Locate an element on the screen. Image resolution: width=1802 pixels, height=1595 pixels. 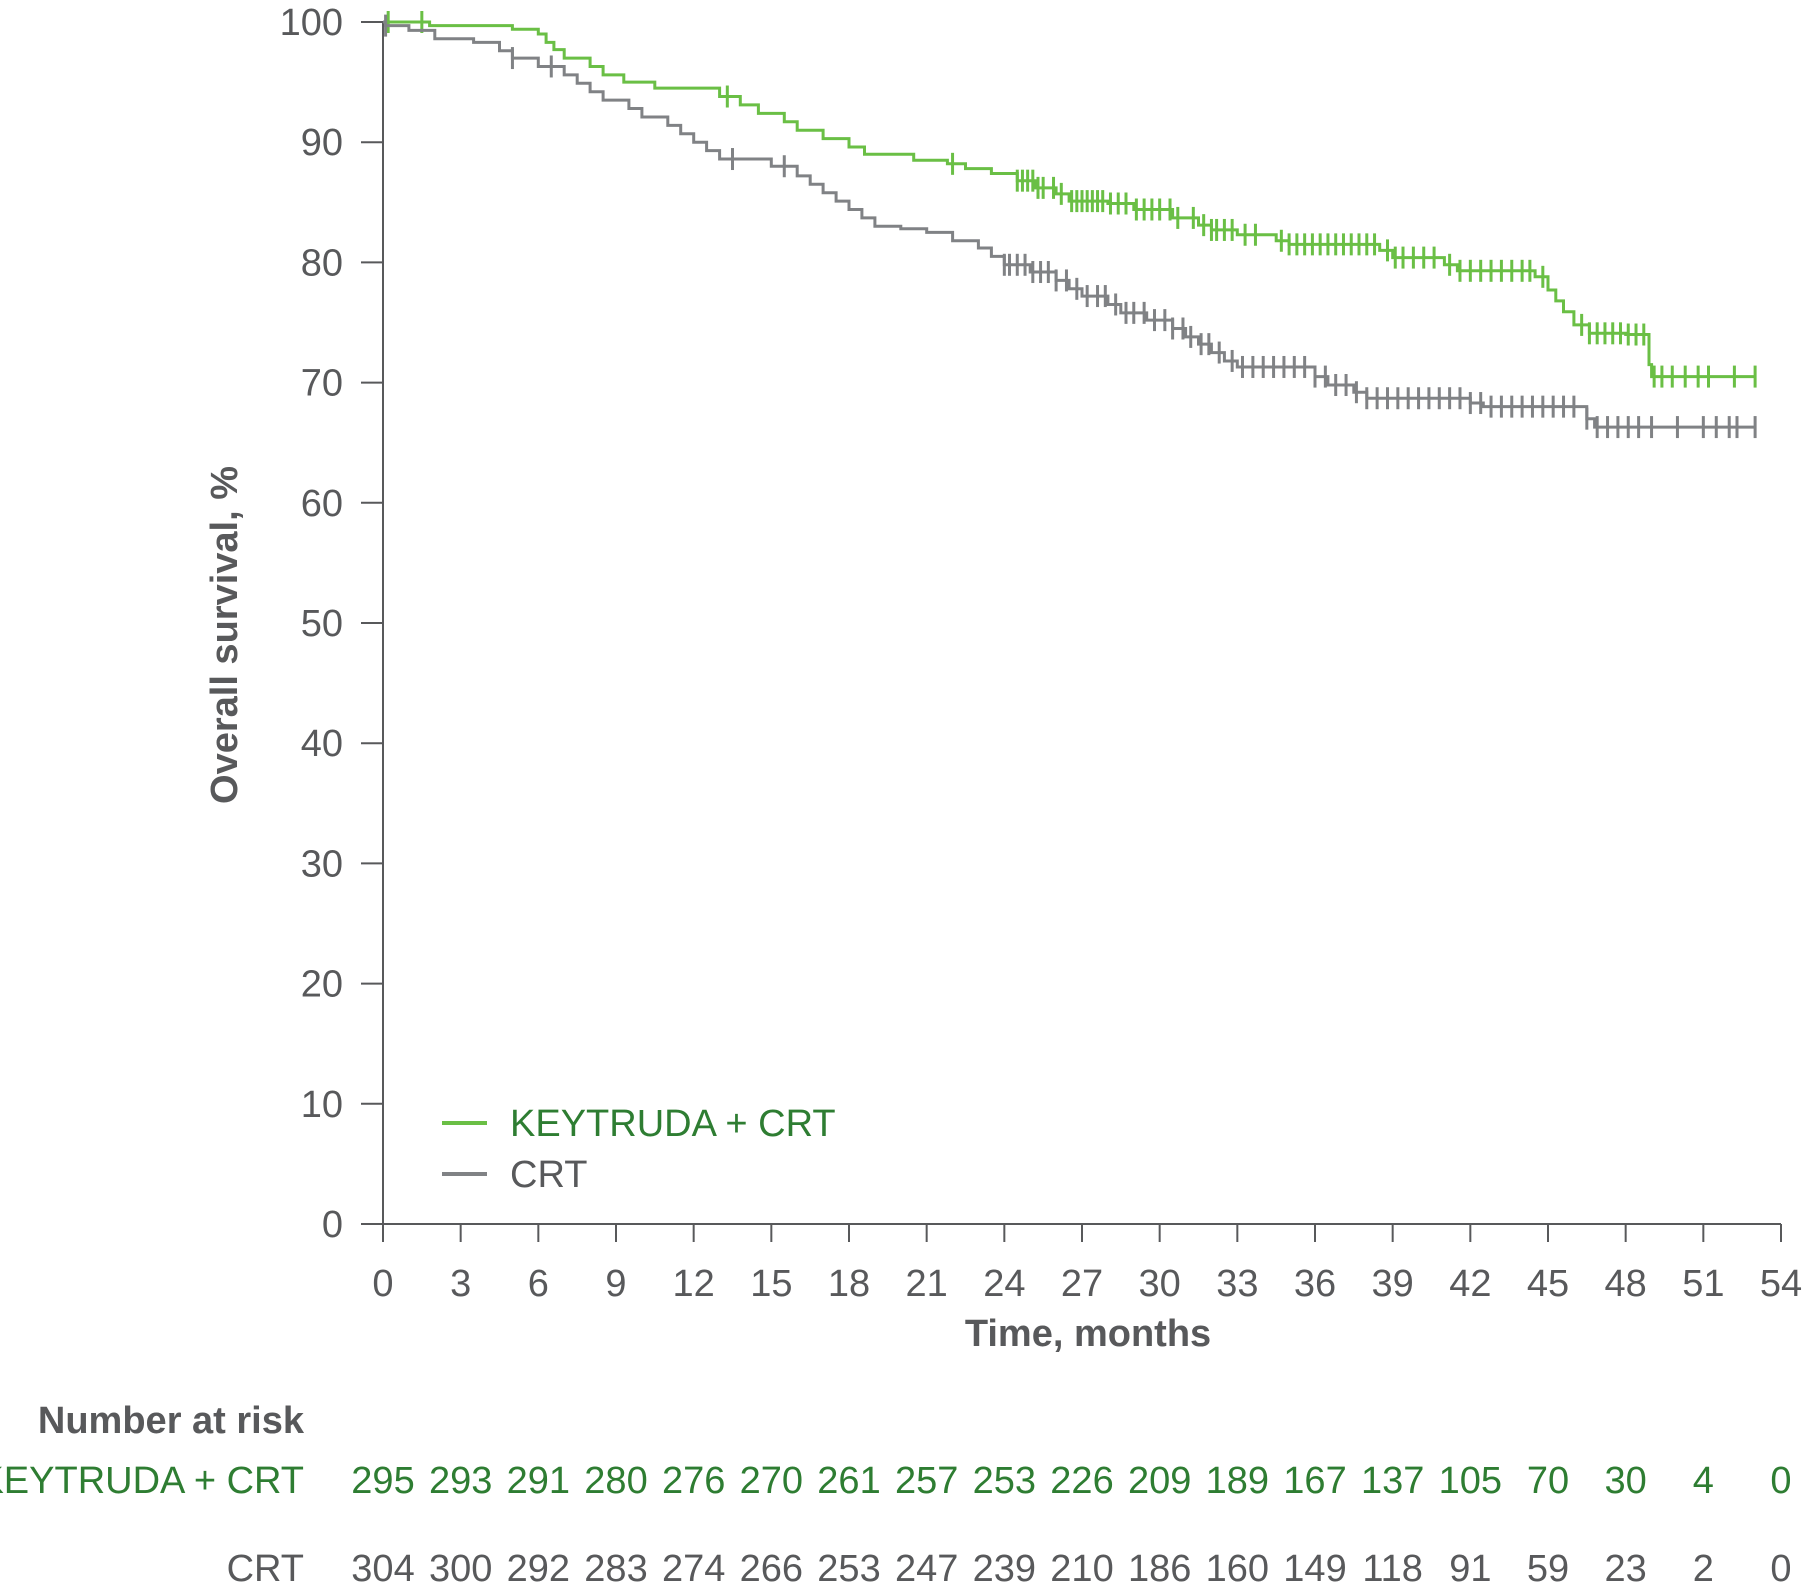
x-tick-label: 48 is located at coordinates (1626, 1284).